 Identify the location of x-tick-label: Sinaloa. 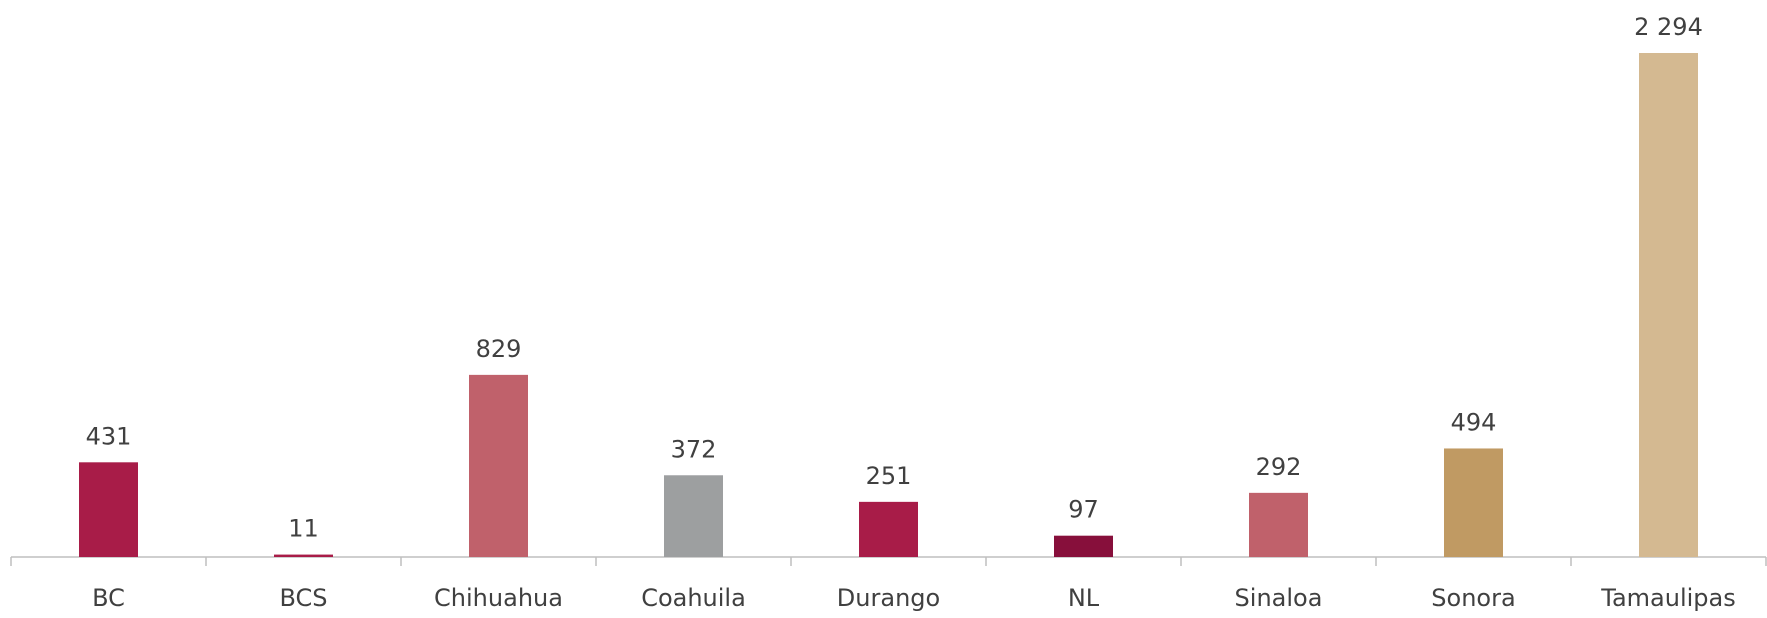
(1279, 598).